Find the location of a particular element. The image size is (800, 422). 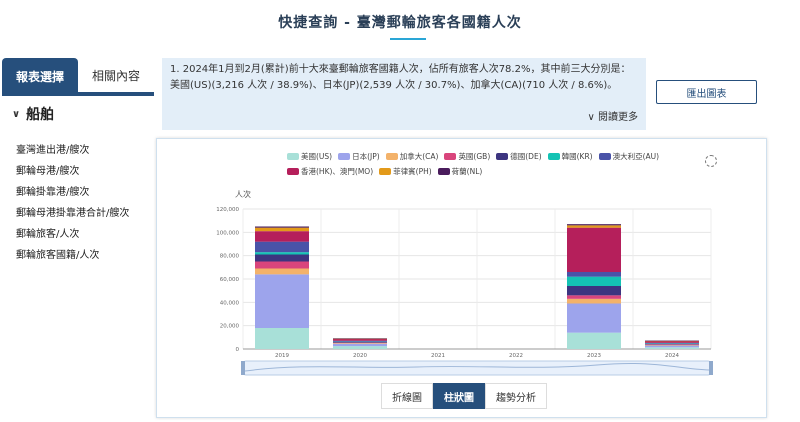

y-tick-label: 120,000 is located at coordinates (227, 210).